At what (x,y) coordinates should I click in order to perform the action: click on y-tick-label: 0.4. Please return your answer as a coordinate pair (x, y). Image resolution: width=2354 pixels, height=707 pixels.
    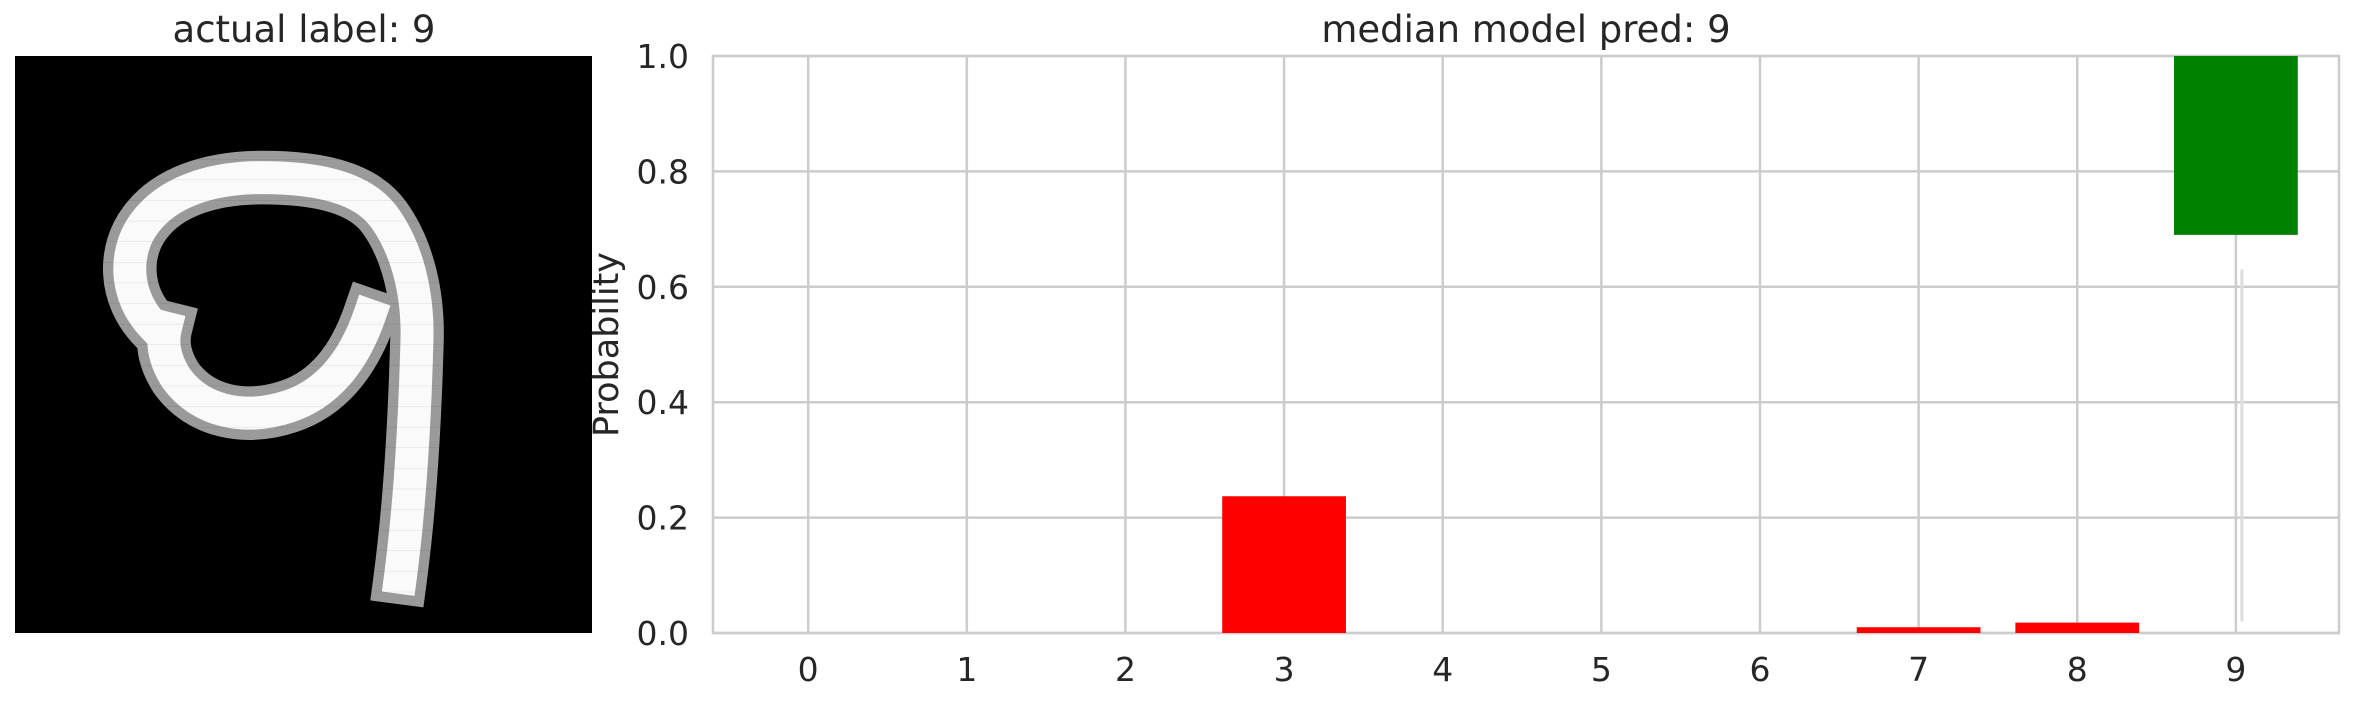
    Looking at the image, I should click on (663, 402).